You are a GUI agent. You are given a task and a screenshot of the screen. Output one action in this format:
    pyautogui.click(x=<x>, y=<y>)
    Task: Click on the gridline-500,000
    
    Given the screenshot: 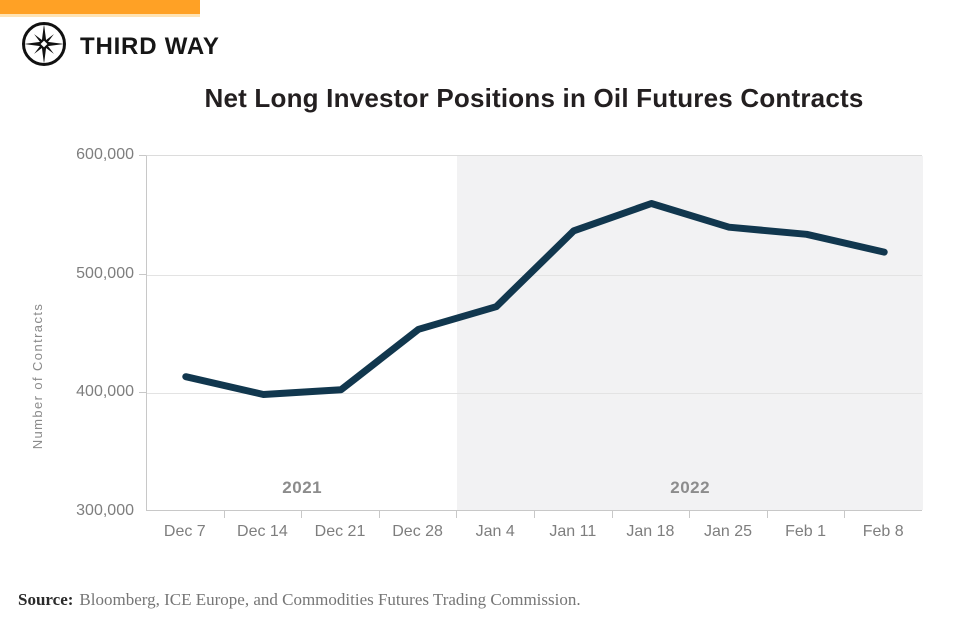 What is the action you would take?
    pyautogui.click(x=534, y=275)
    